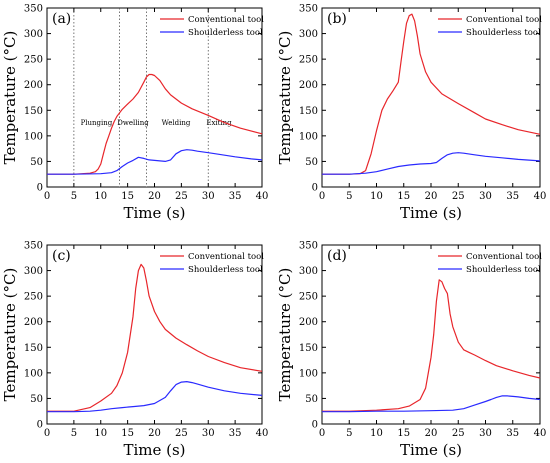 This screenshot has width=550, height=463. I want to click on phase-label: Welding, so click(176, 123).